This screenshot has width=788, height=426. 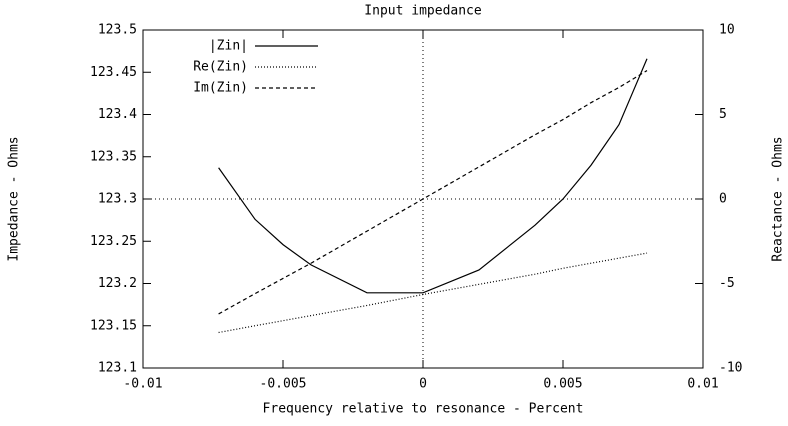 What do you see at coordinates (723, 199) in the screenshot?
I see `y2-tick-label: 0` at bounding box center [723, 199].